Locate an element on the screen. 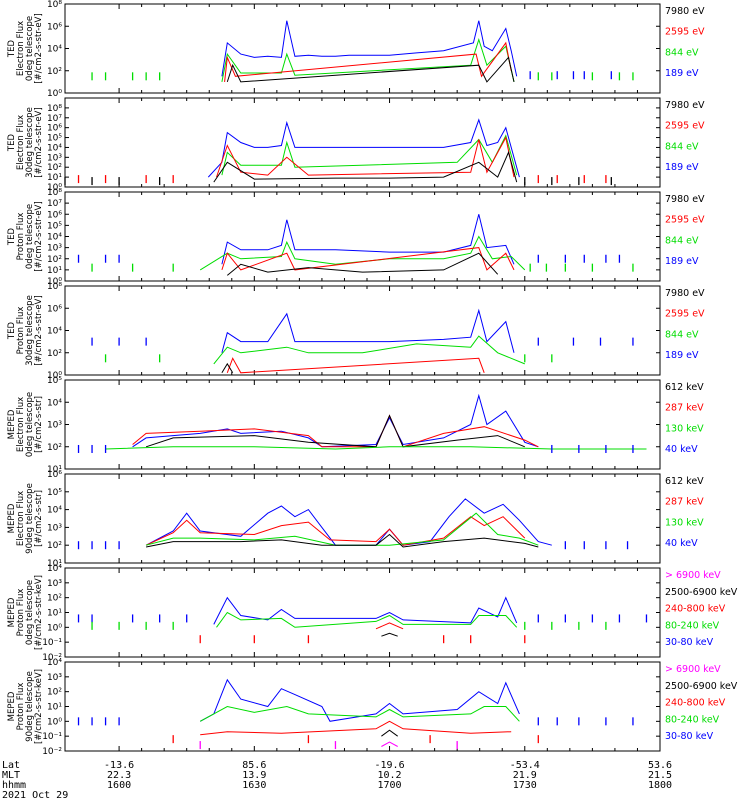 Image resolution: width=750 pixels, height=800 pixels. x-tick-value-lat: 85.6 is located at coordinates (254, 765).